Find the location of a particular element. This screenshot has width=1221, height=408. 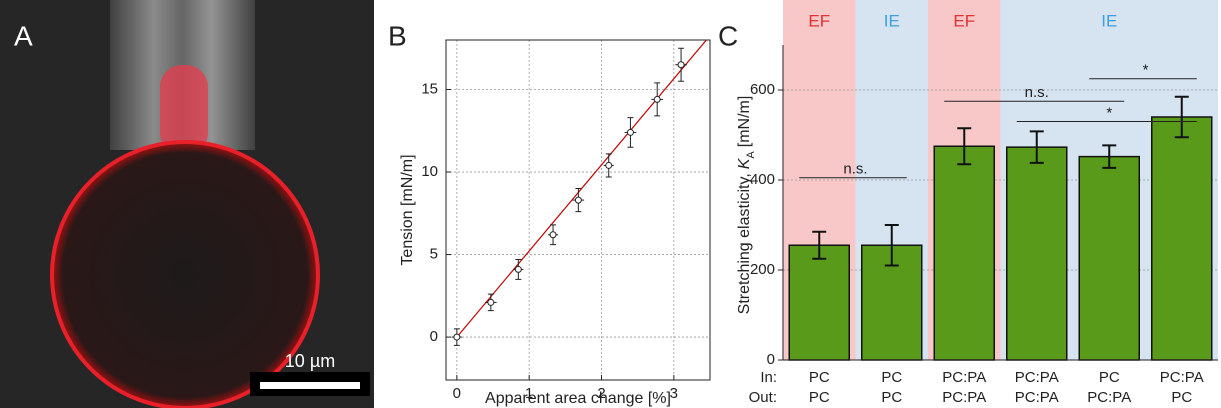

row-label: In: is located at coordinates (768, 377).